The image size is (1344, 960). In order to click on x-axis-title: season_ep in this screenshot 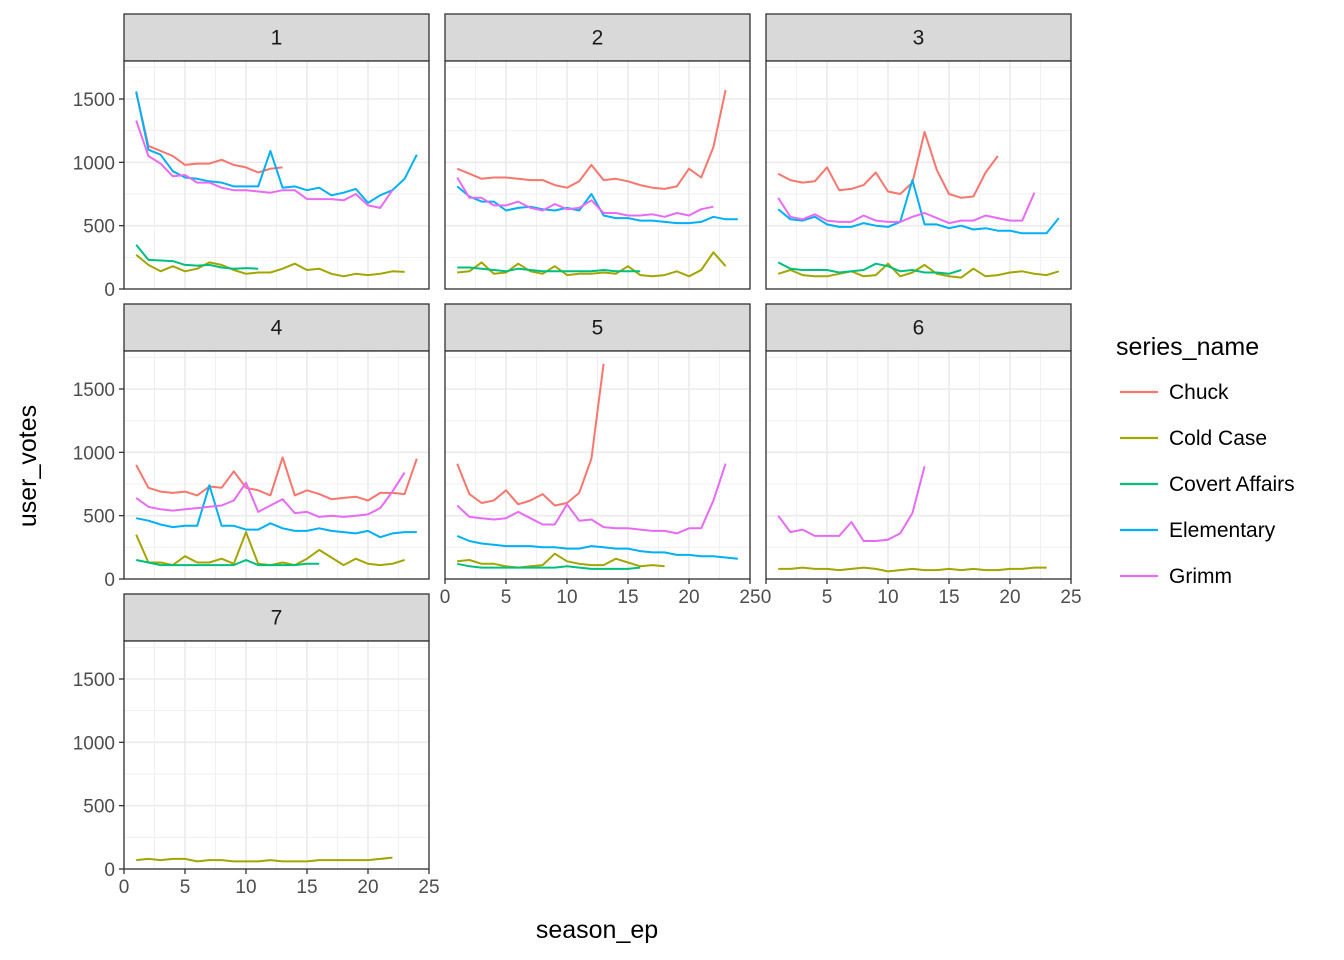, I will do `click(597, 930)`.